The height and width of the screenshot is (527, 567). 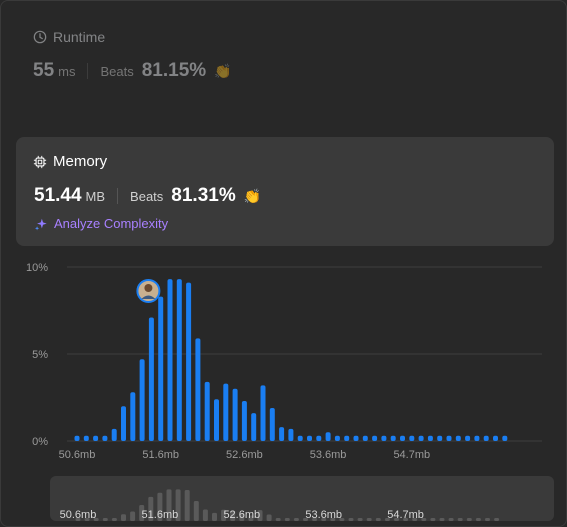 I want to click on memory-value: 51.44, so click(x=58, y=195).